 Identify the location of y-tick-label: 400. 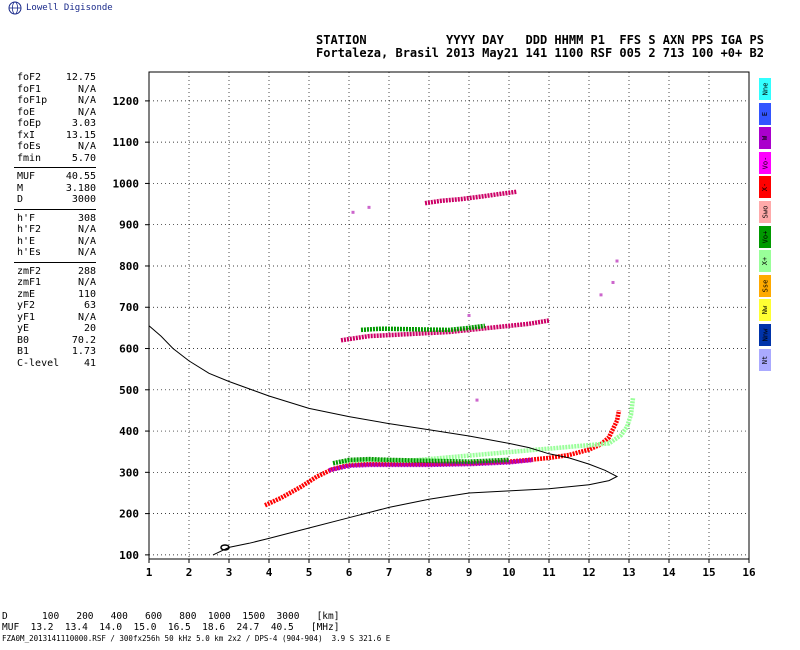
(129, 431).